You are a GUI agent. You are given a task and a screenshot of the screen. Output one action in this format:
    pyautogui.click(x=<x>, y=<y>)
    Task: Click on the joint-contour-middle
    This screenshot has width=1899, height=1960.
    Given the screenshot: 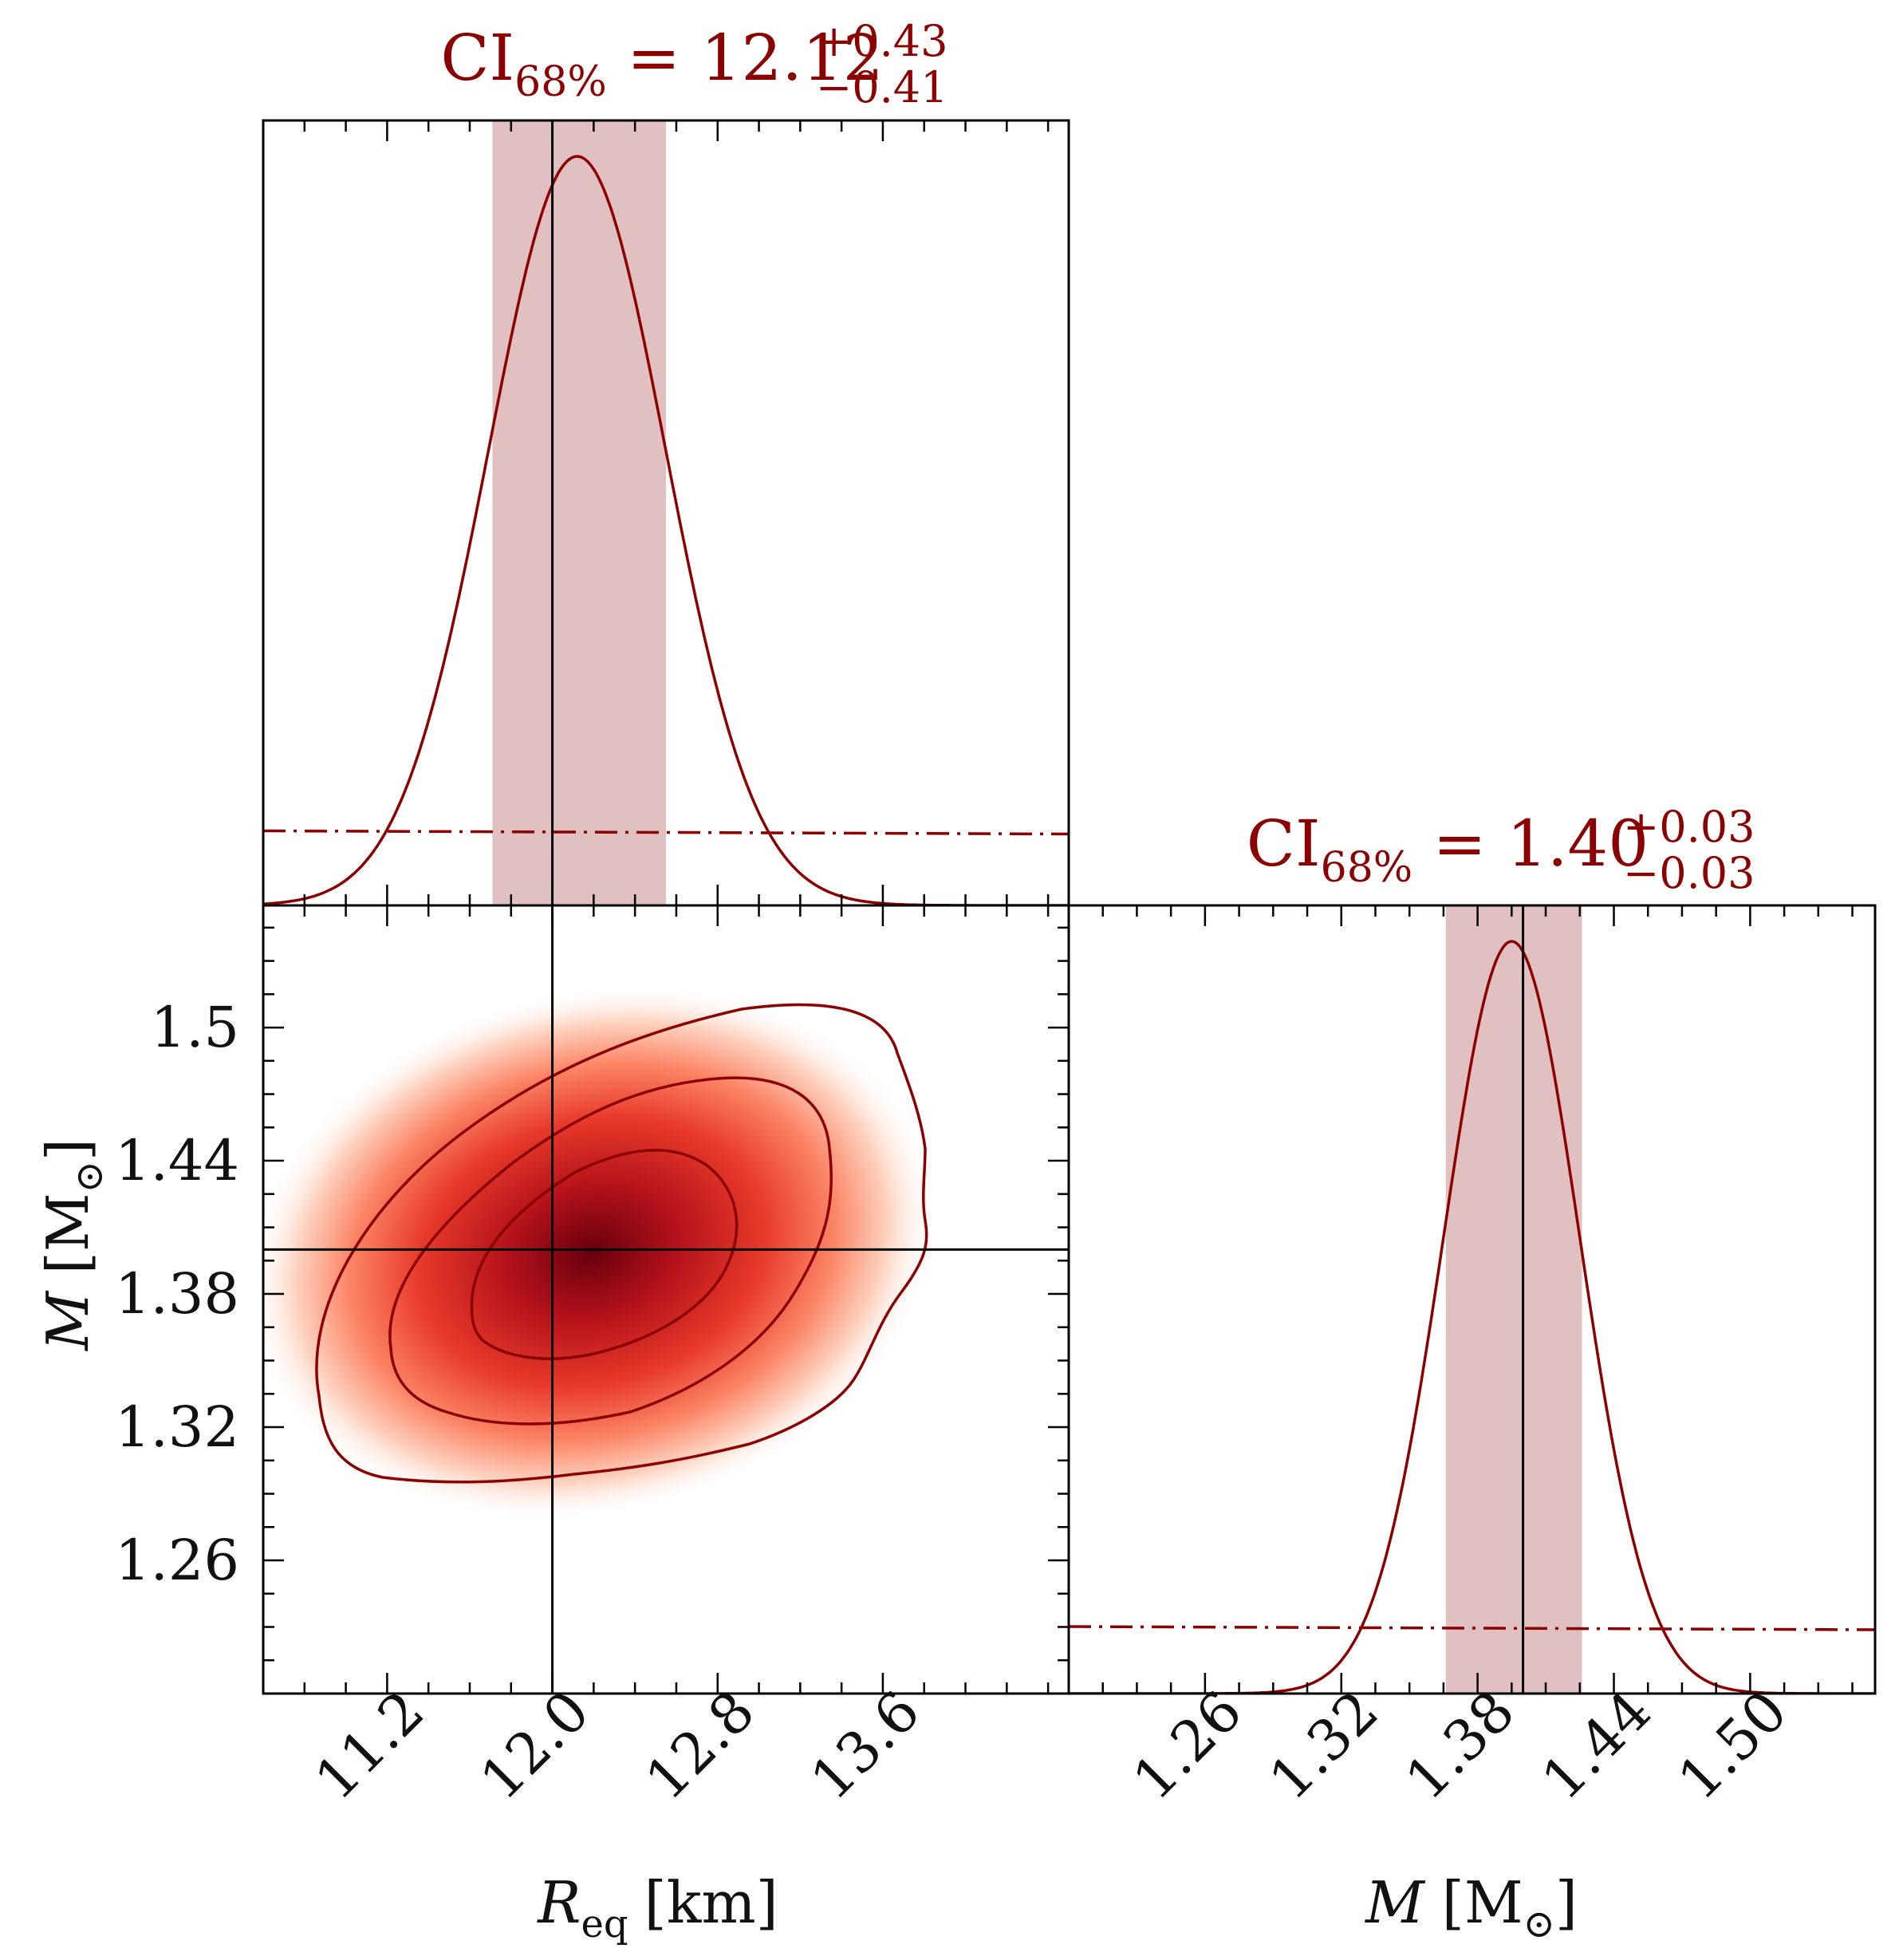 What is the action you would take?
    pyautogui.click(x=610, y=1251)
    